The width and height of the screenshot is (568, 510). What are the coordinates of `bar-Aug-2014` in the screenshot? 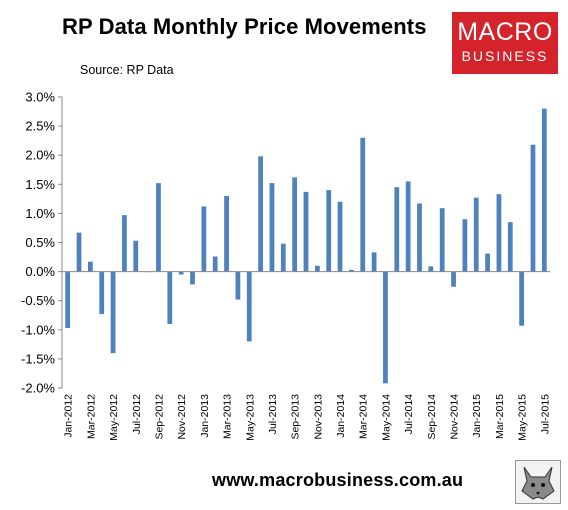 It's located at (419, 237).